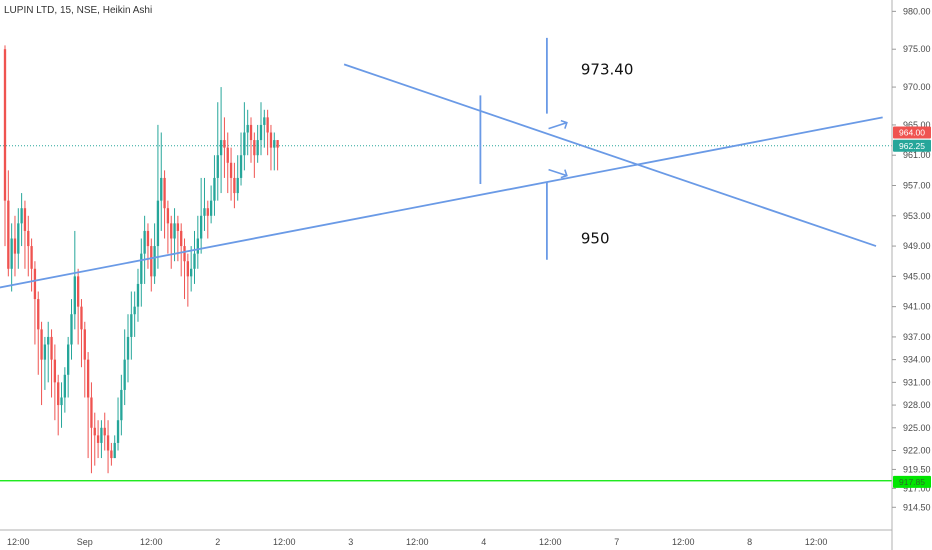 The image size is (932, 550). Describe the element at coordinates (85, 542) in the screenshot. I see `time-tick-label: Sep` at that location.